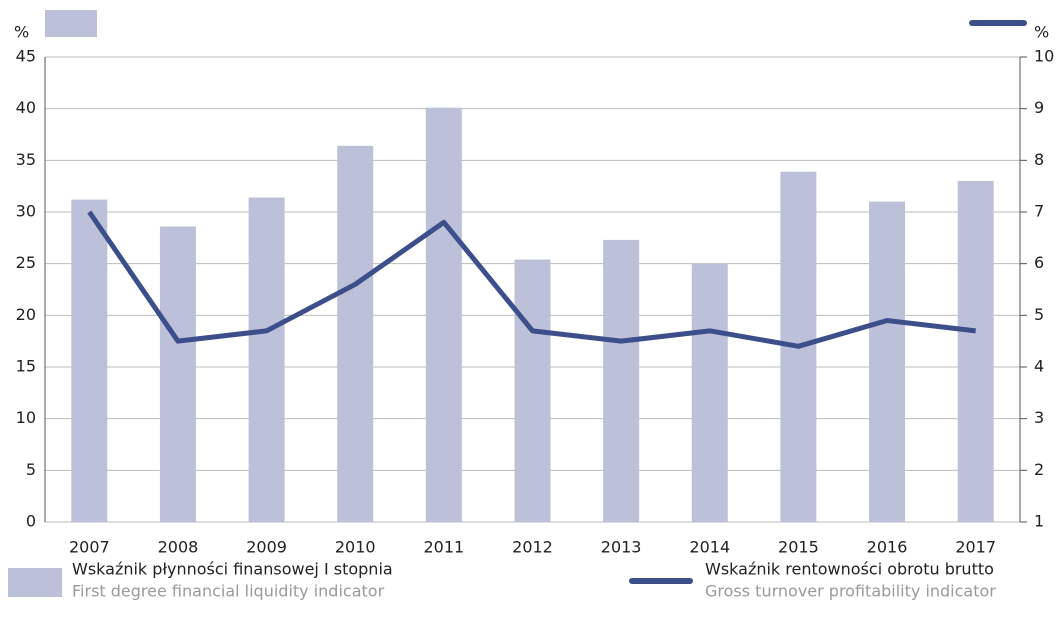 Image resolution: width=1059 pixels, height=631 pixels. Describe the element at coordinates (1041, 32) in the screenshot. I see `y2-unit: %` at that location.